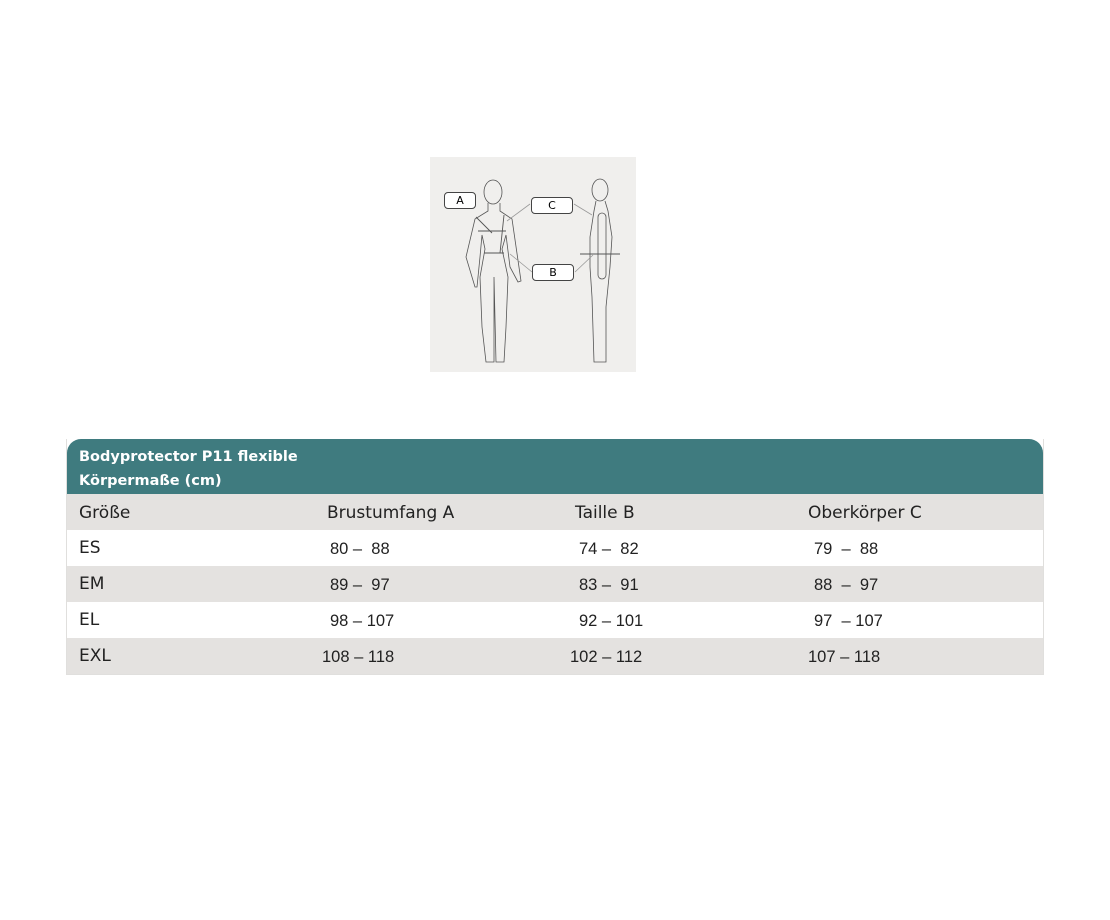  Describe the element at coordinates (362, 621) in the screenshot. I see `measurement-cell: 98 – 107` at that location.